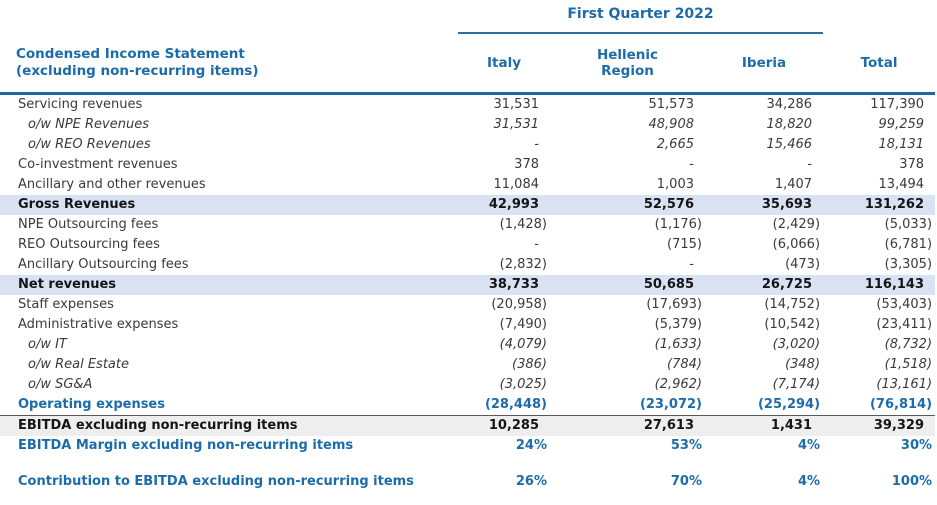 The image size is (937, 505). What do you see at coordinates (789, 144) in the screenshot?
I see `cell-value: 15,466` at bounding box center [789, 144].